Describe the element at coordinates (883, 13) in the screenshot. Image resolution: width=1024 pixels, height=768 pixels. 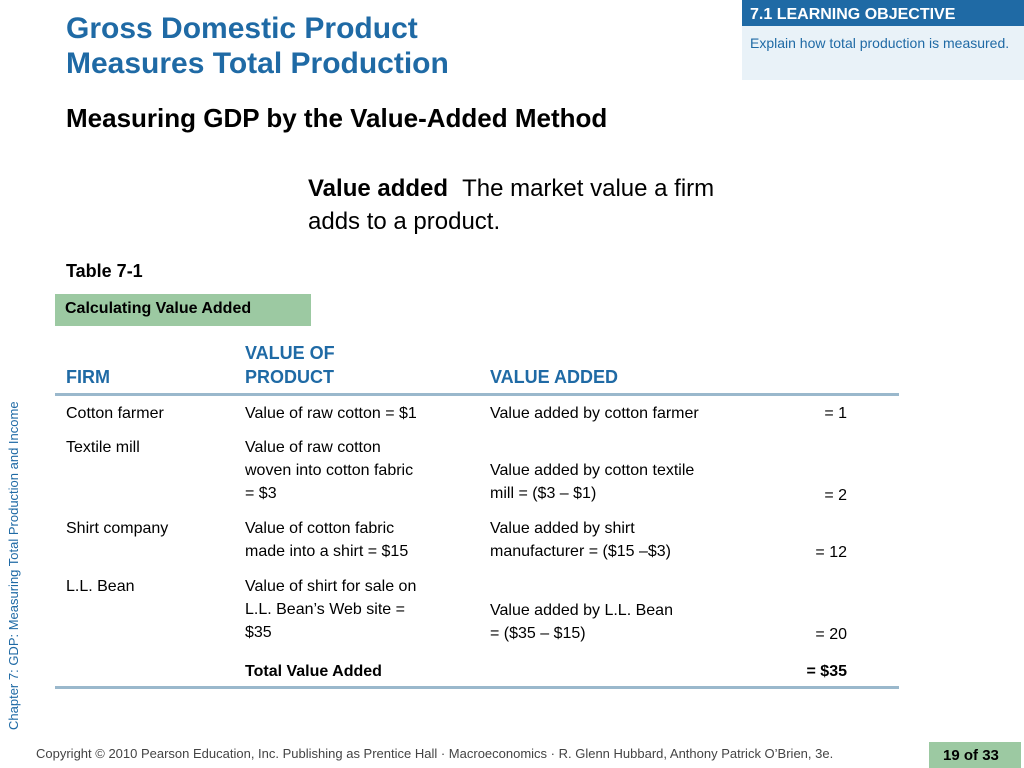
I see `learning-objective-header: 7.1 LEARNING OBJECTIVE` at that location.